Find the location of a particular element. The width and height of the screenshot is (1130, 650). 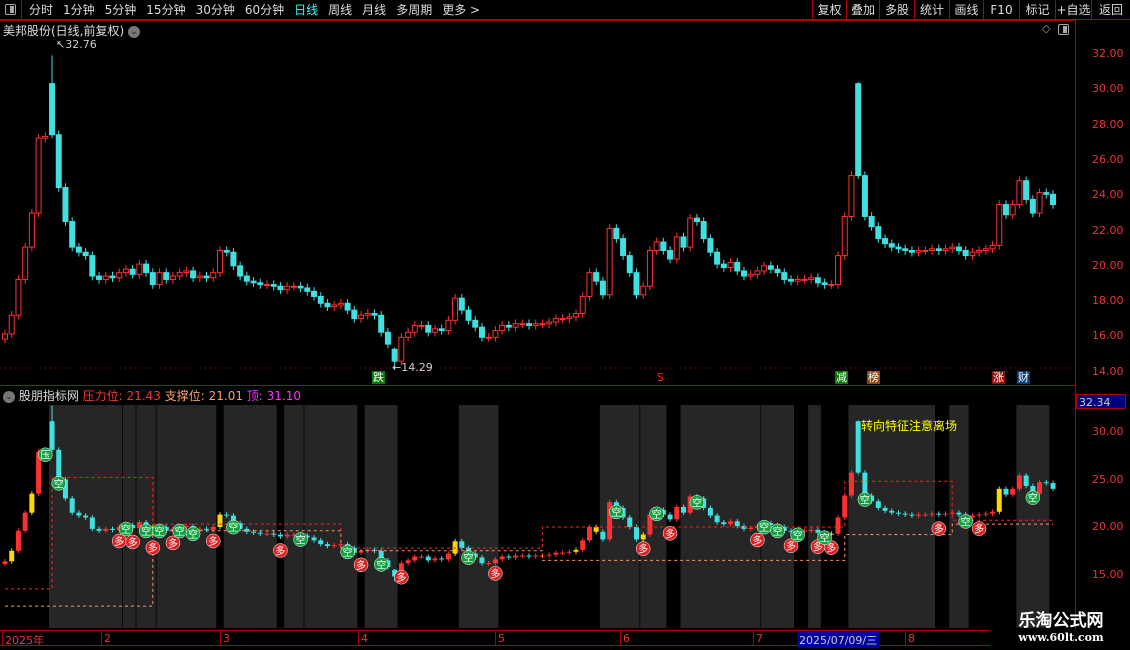

period-tab: 多周期 is located at coordinates (414, 9).